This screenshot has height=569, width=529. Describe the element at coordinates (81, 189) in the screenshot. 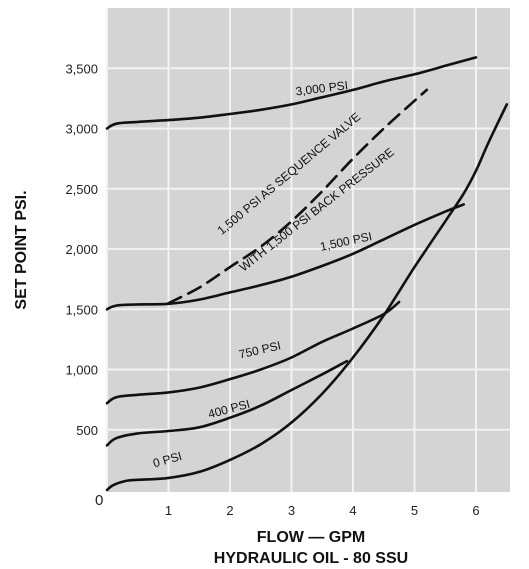

I see `y-tick-label: 2,500` at that location.